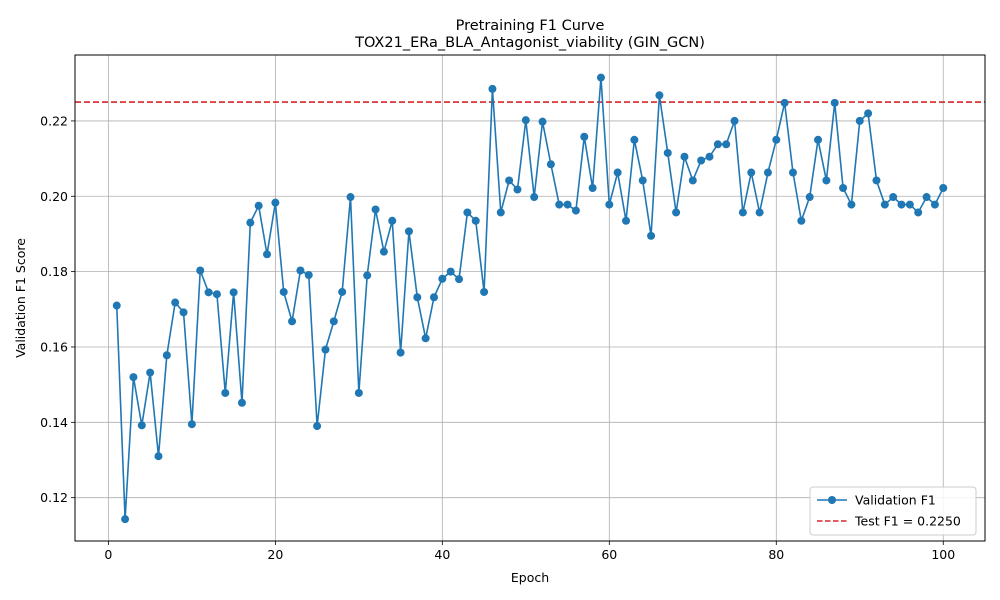 The height and width of the screenshot is (600, 1000). I want to click on y-axis-label: Validation F1 Score, so click(20, 298).